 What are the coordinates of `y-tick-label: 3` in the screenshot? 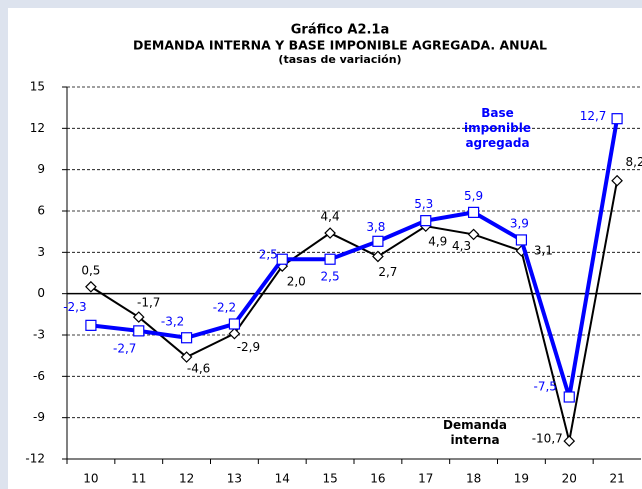 It's located at (41, 252).